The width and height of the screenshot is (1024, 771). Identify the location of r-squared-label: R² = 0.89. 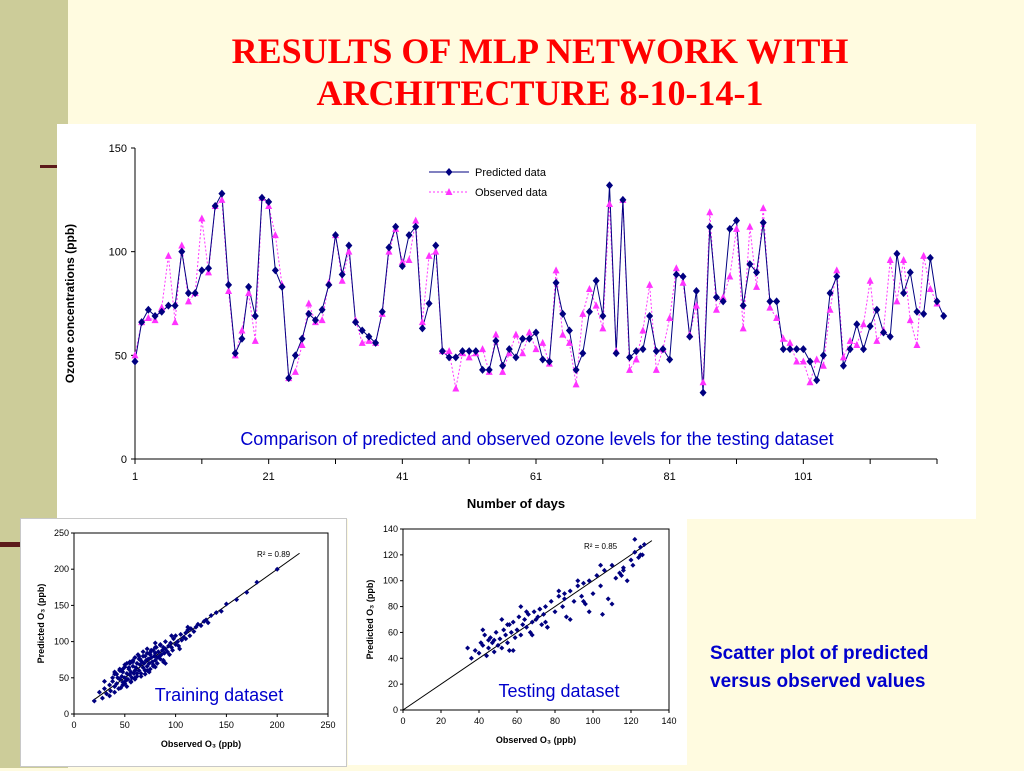
(274, 554).